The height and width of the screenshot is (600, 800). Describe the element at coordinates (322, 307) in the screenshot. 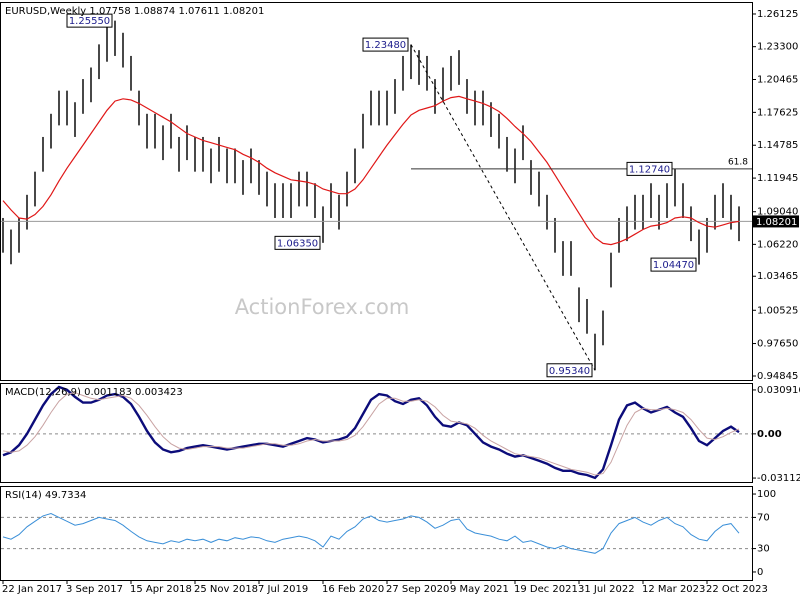

I see `watermark: ActionForex.com` at that location.